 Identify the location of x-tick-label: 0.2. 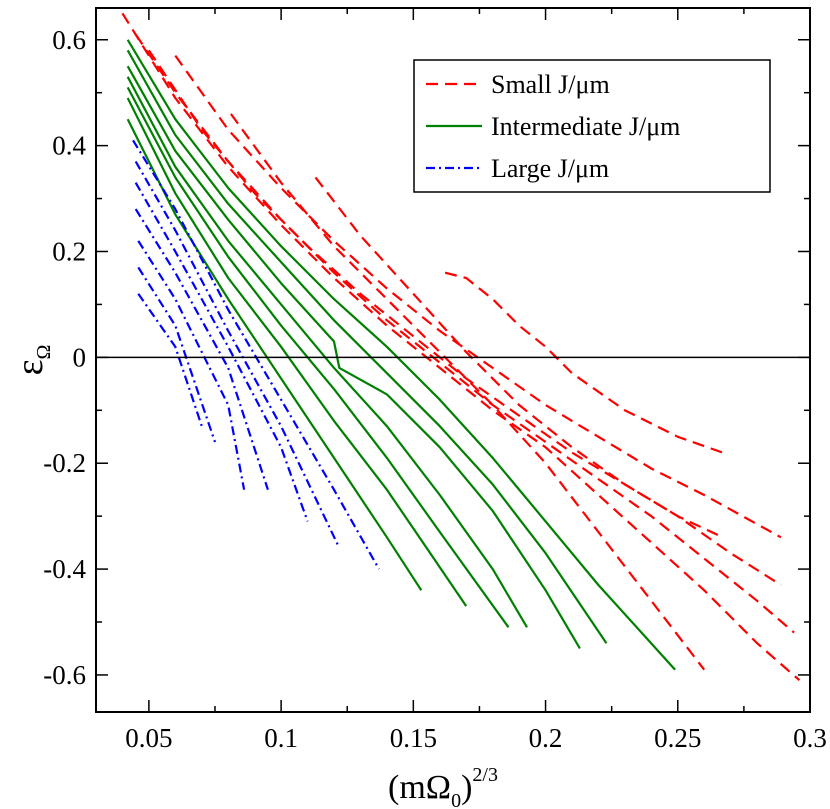
(546, 738).